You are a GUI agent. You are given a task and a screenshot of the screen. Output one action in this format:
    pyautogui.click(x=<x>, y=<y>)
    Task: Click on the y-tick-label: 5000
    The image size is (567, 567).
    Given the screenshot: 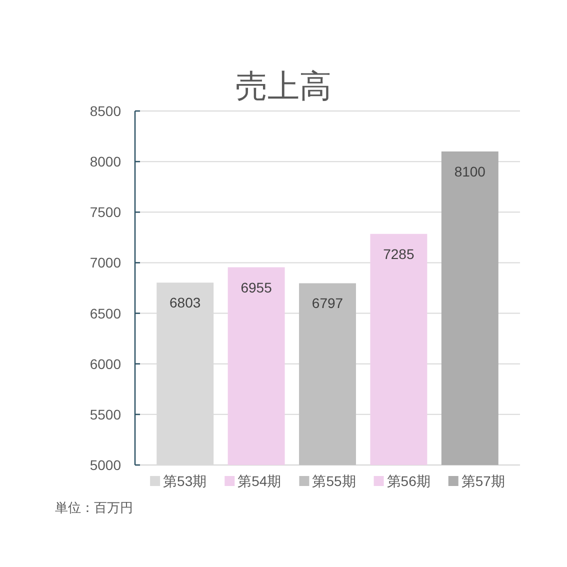 What is the action you would take?
    pyautogui.click(x=105, y=465)
    